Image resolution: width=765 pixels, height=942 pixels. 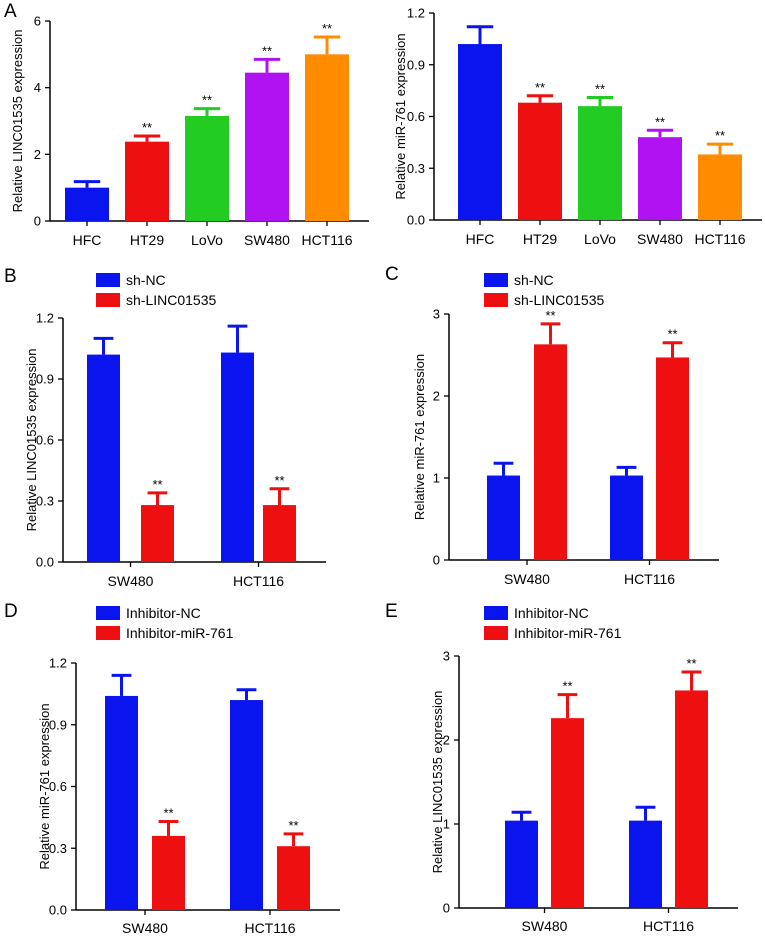 What do you see at coordinates (446, 740) in the screenshot?
I see `y-tick-label: 2` at bounding box center [446, 740].